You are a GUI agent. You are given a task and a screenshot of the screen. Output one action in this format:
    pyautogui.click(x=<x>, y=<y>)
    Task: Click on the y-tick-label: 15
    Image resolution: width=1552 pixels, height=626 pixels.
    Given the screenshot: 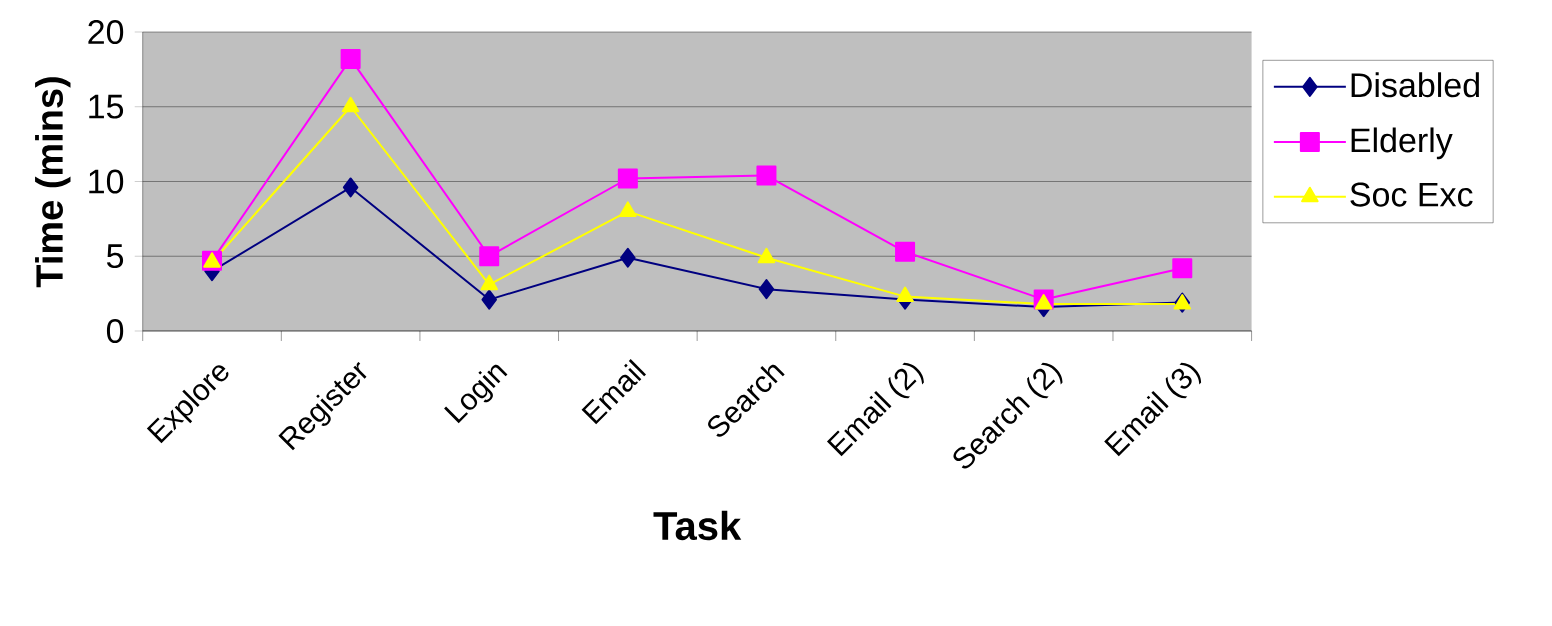 What is the action you would take?
    pyautogui.click(x=106, y=106)
    